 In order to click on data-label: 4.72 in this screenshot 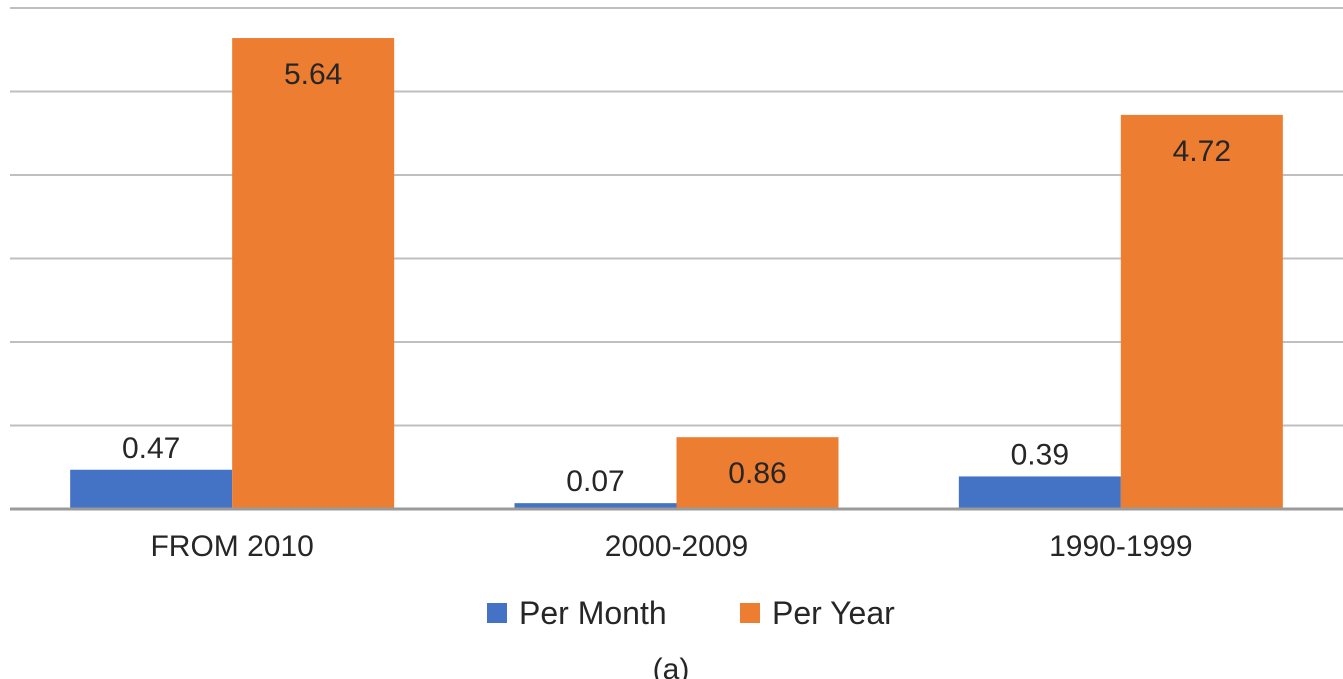, I will do `click(1202, 151)`.